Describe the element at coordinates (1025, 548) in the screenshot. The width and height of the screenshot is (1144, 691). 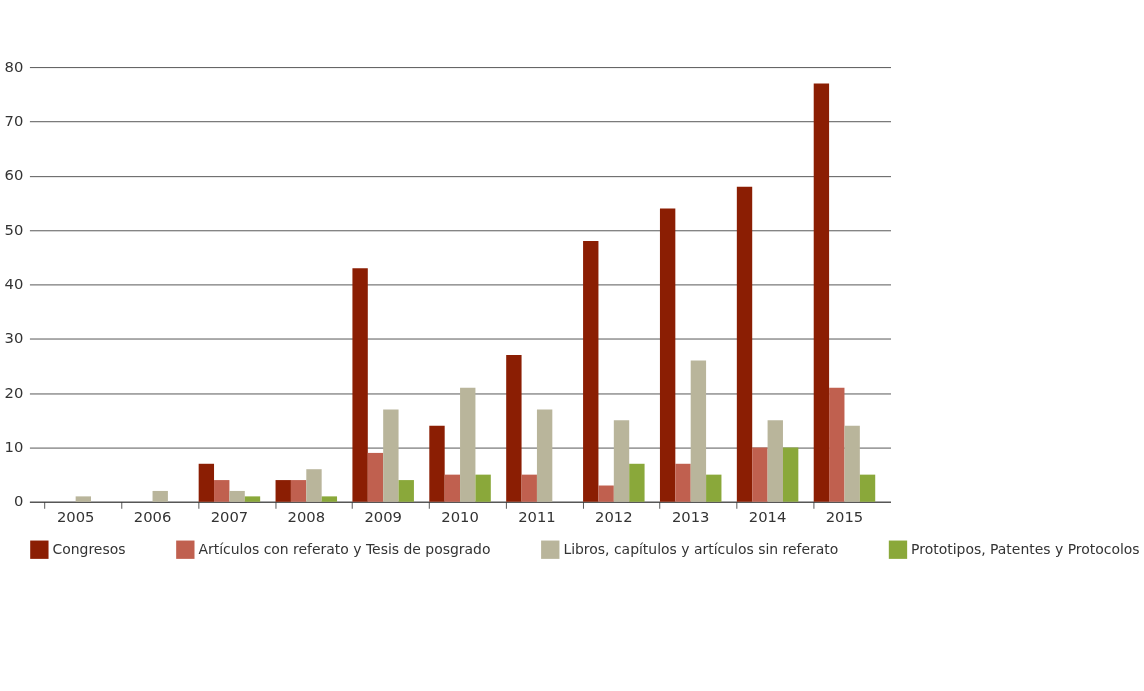
I see `legend-label: Prototipos, Patentes y Protocolos` at that location.